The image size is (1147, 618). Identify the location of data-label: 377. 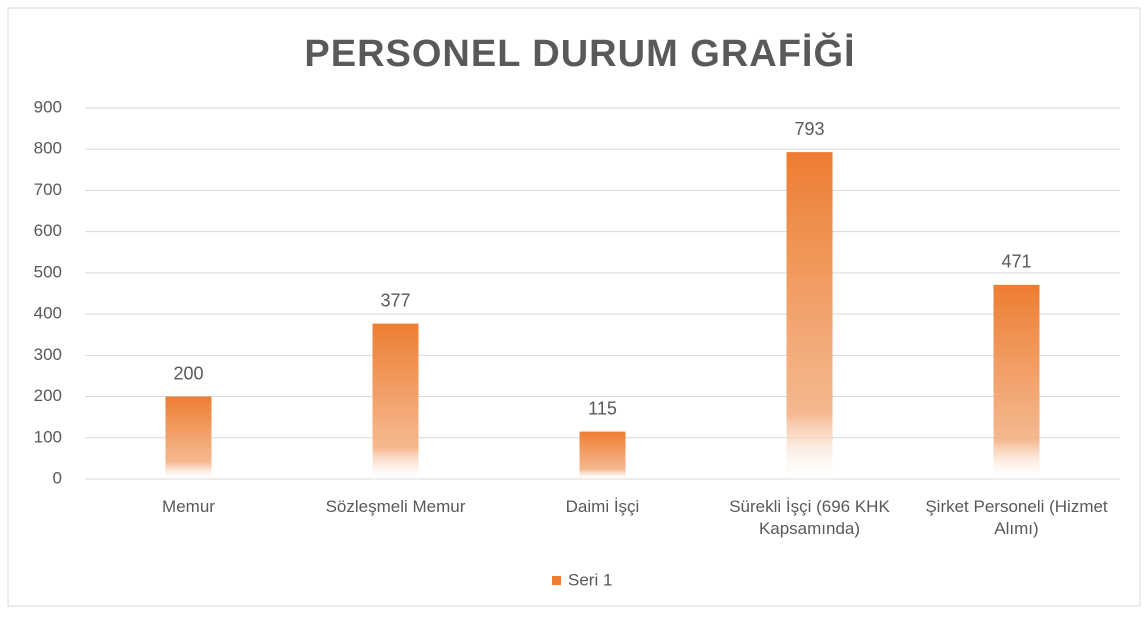
(395, 300).